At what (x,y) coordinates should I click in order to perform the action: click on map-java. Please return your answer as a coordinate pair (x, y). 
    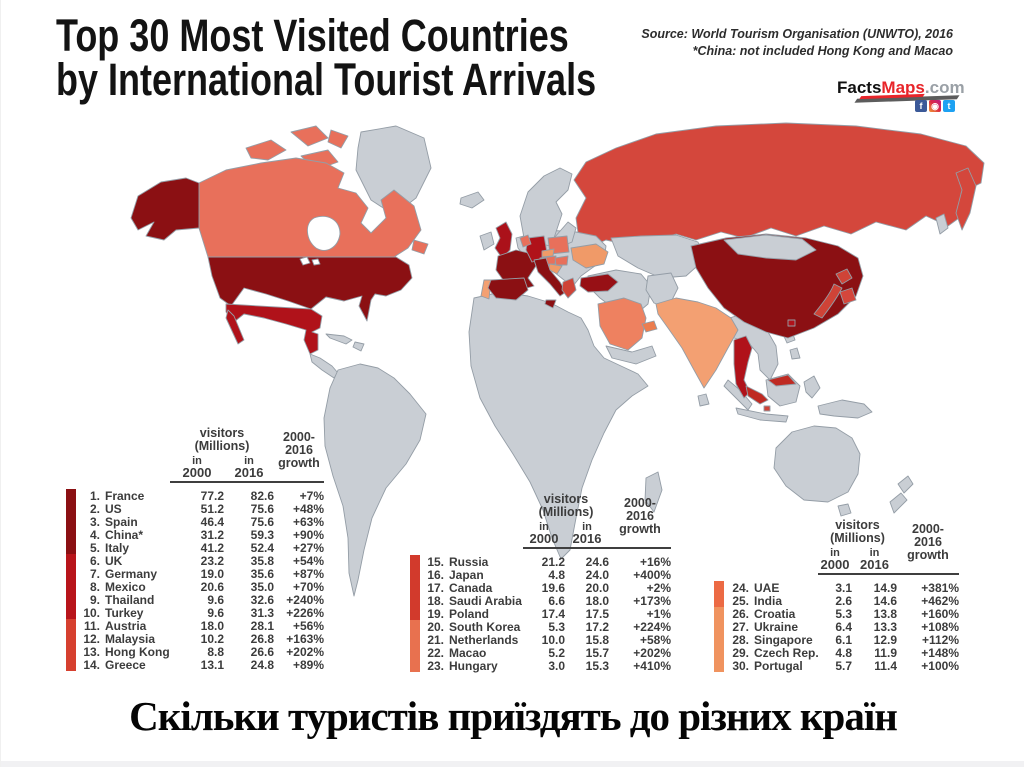
    Looking at the image, I should click on (762, 415).